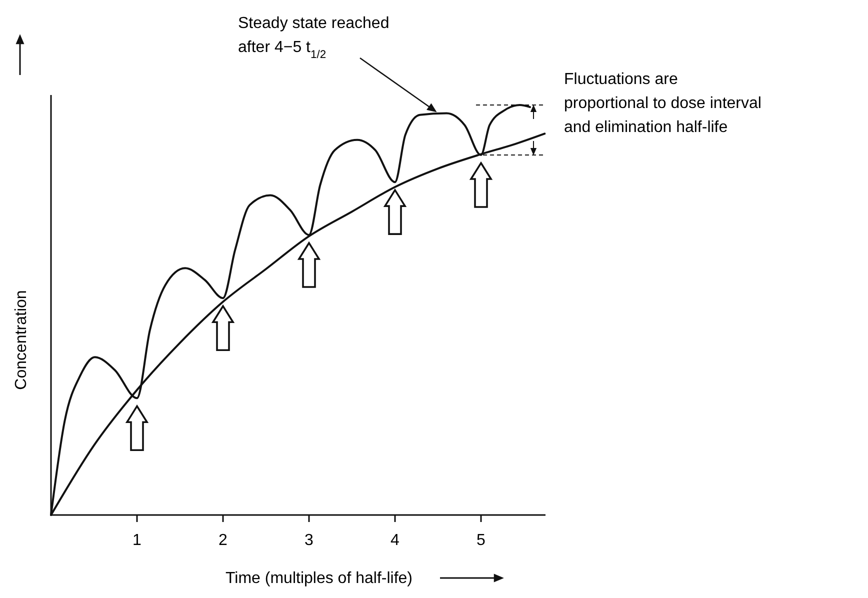 Image resolution: width=868 pixels, height=598 pixels. I want to click on x-tick-label: 2, so click(223, 540).